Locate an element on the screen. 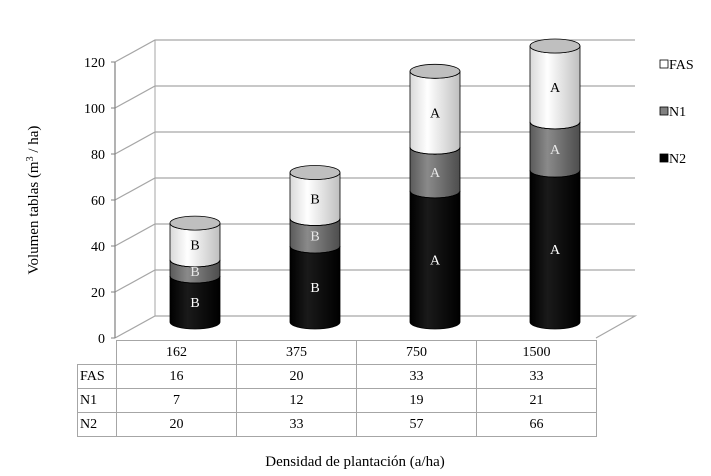  data-table-row-n1: N1 7 12 19 21 is located at coordinates (337, 400).